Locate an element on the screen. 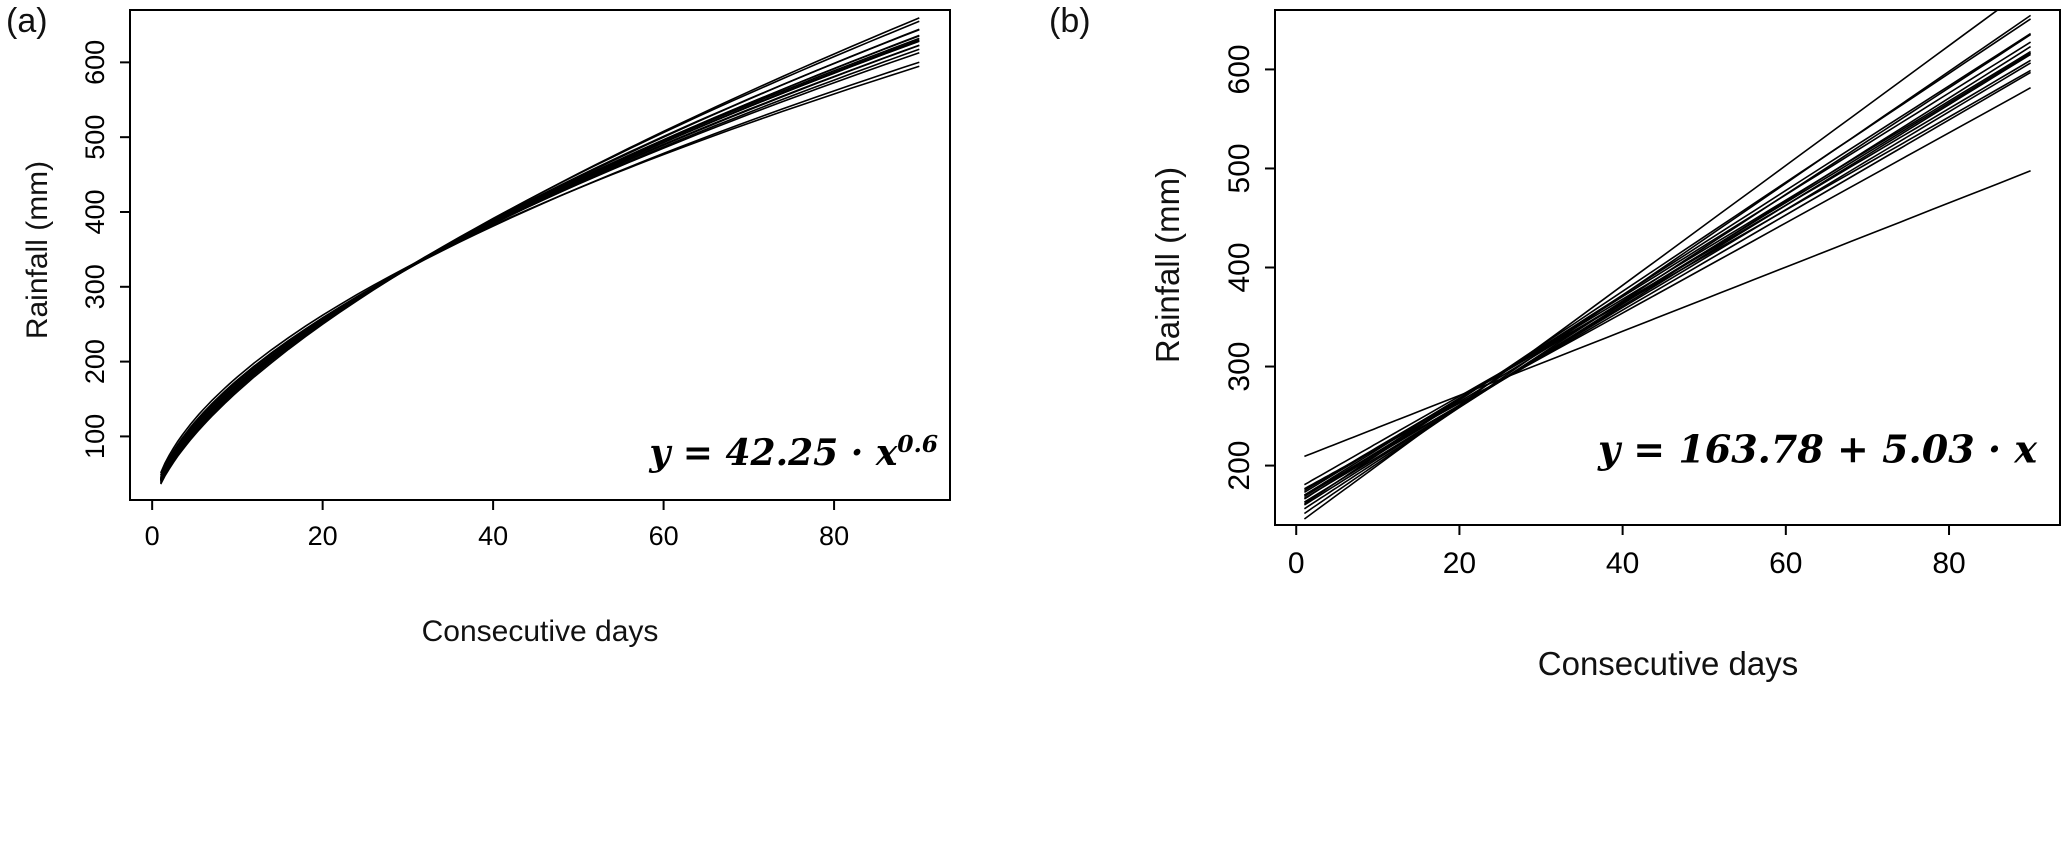 The width and height of the screenshot is (2067, 868). fit-curve is located at coordinates (1667, 314).